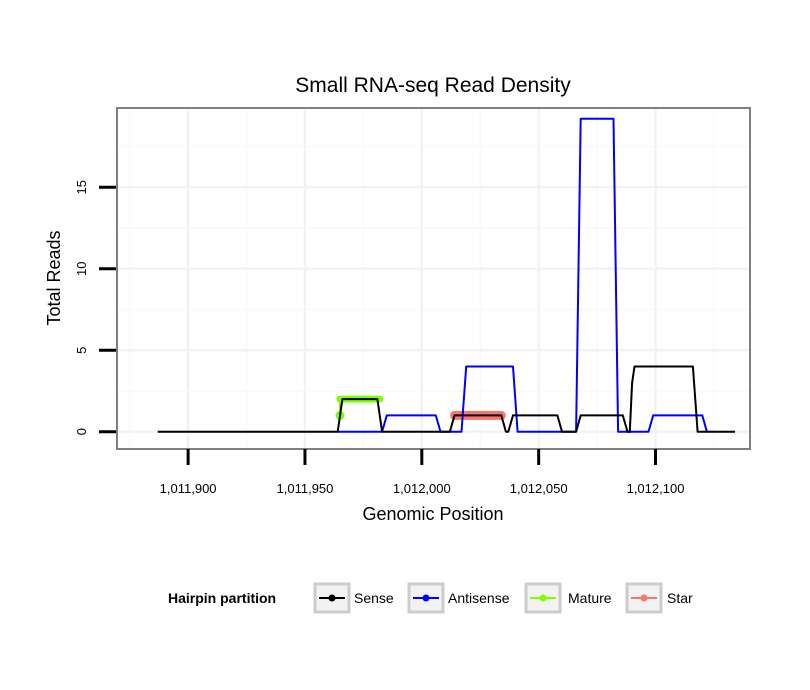 The image size is (810, 690). Describe the element at coordinates (81, 431) in the screenshot. I see `y-tick-label: 0` at that location.